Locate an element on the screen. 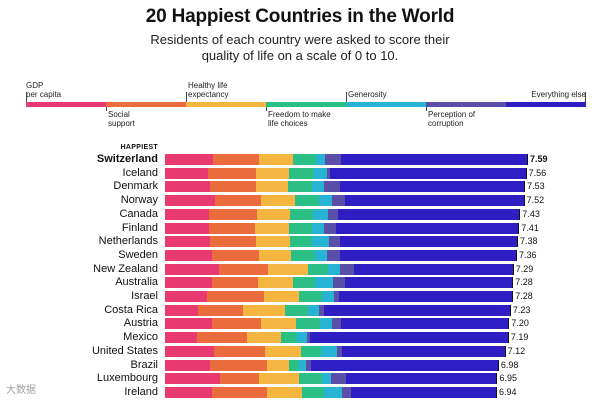 This screenshot has width=600, height=400. legend-swatch-corruption is located at coordinates (466, 104).